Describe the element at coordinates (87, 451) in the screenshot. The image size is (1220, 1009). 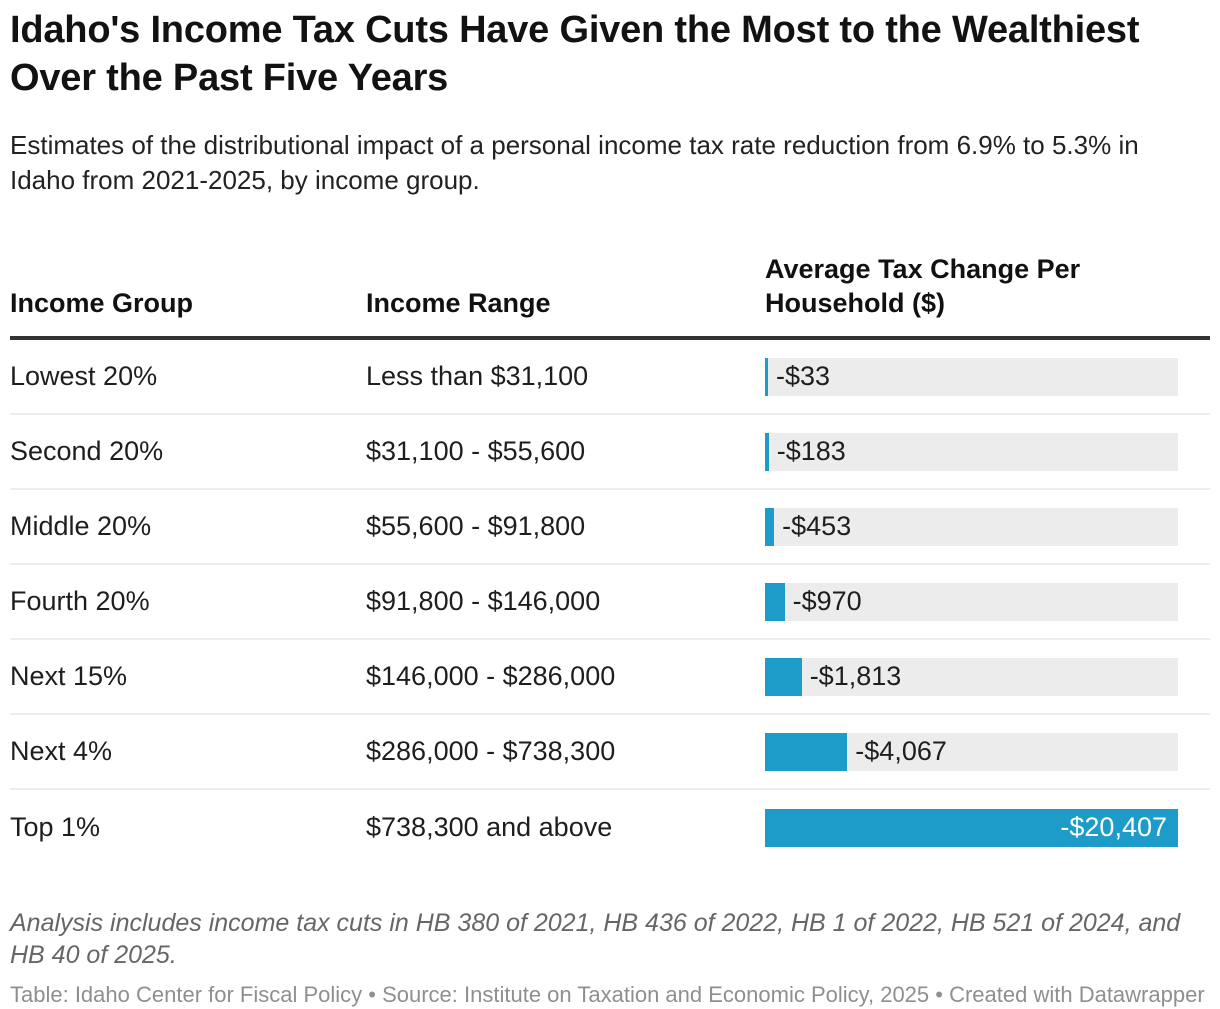
I see `income-group-cell: Second 20%` at that location.